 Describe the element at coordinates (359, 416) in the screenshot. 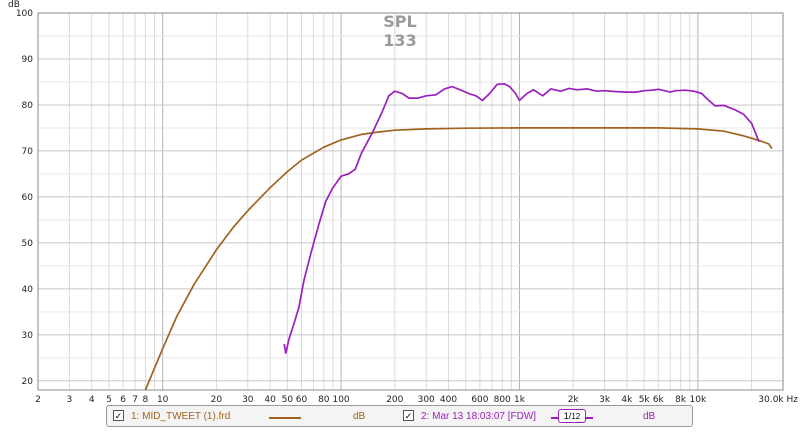

I see `series1-unit: dB` at that location.